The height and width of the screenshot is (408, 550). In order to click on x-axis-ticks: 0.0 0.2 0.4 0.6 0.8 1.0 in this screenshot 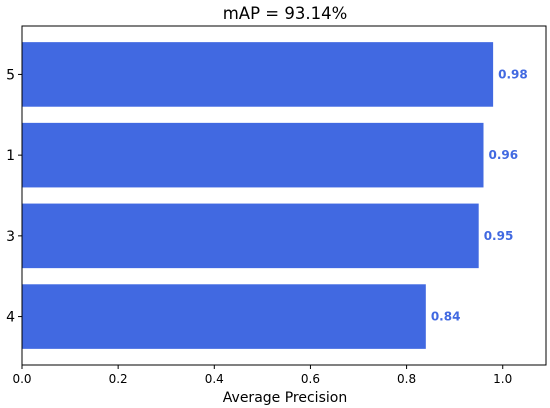, I will do `click(262, 375)`.